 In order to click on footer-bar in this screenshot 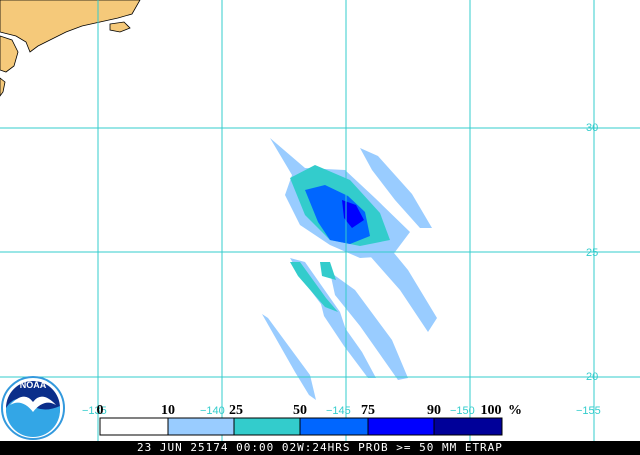, I will do `click(320, 448)`.